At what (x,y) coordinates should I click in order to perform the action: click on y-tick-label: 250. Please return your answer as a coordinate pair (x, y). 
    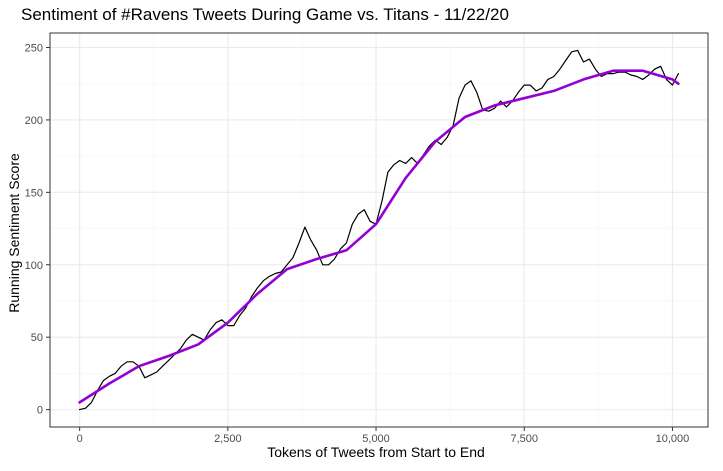
    Looking at the image, I should click on (34, 48).